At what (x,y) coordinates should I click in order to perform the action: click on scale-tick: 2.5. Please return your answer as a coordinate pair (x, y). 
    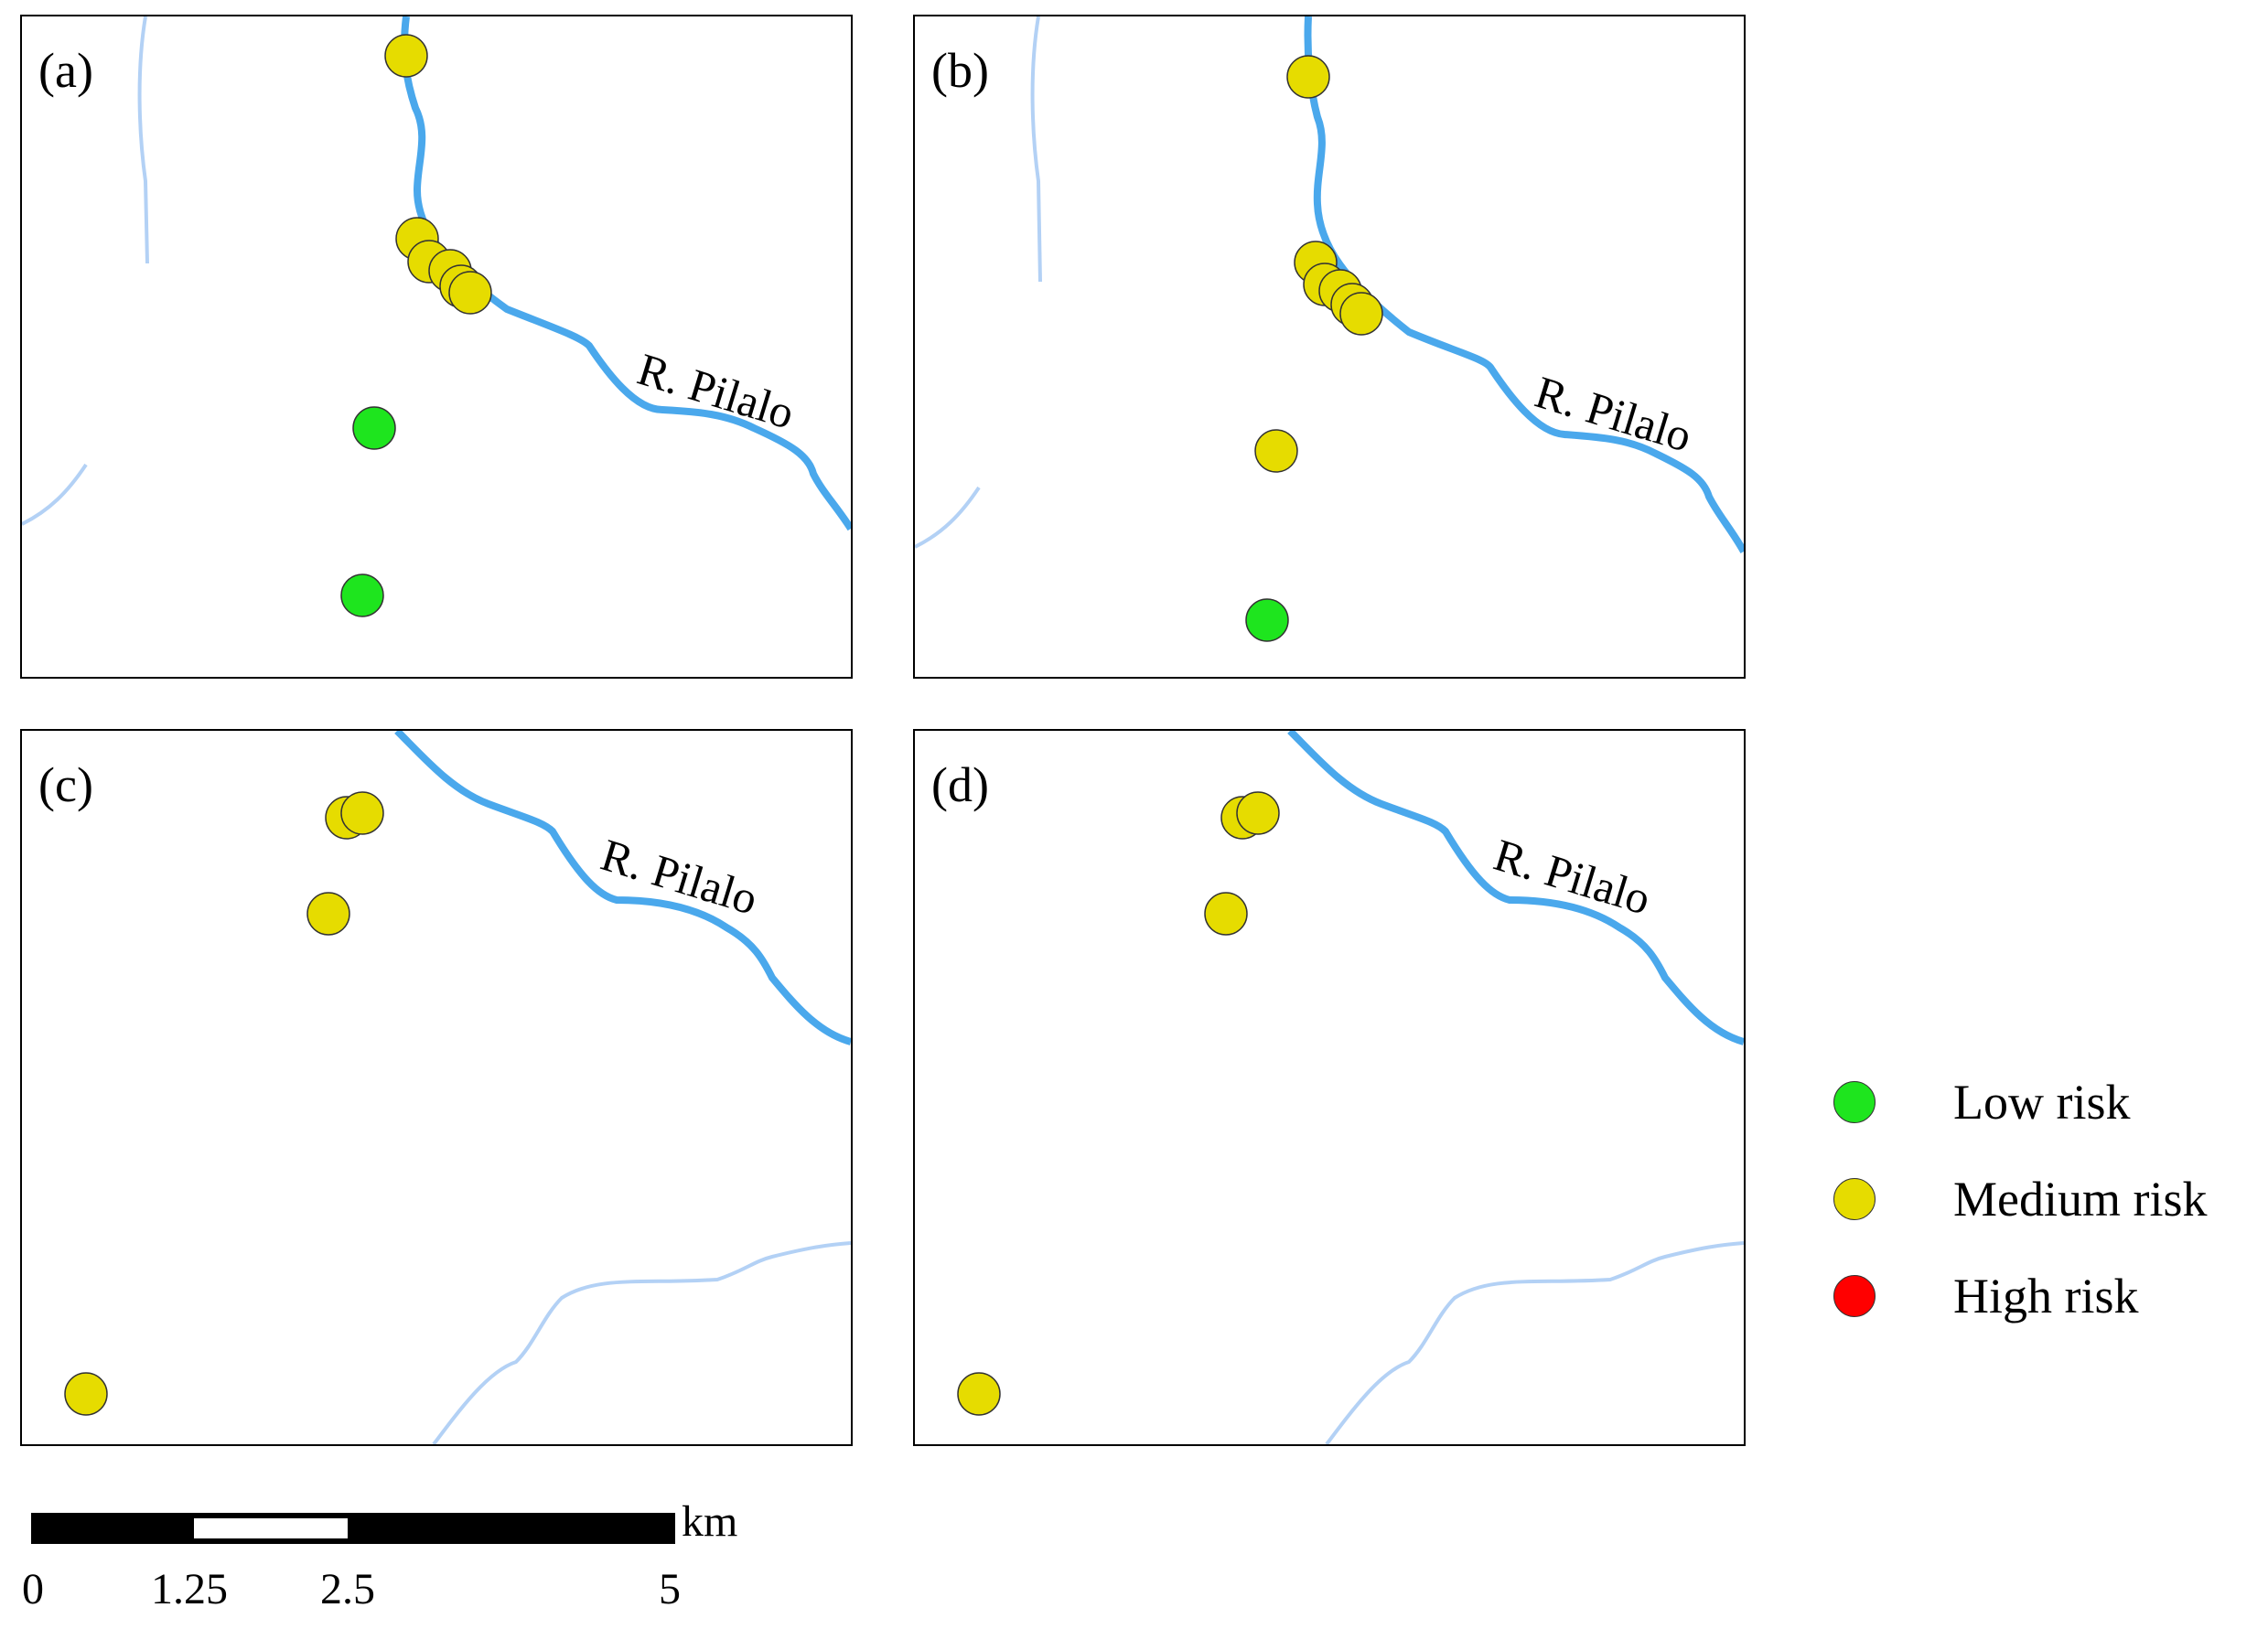
    Looking at the image, I should click on (347, 1589).